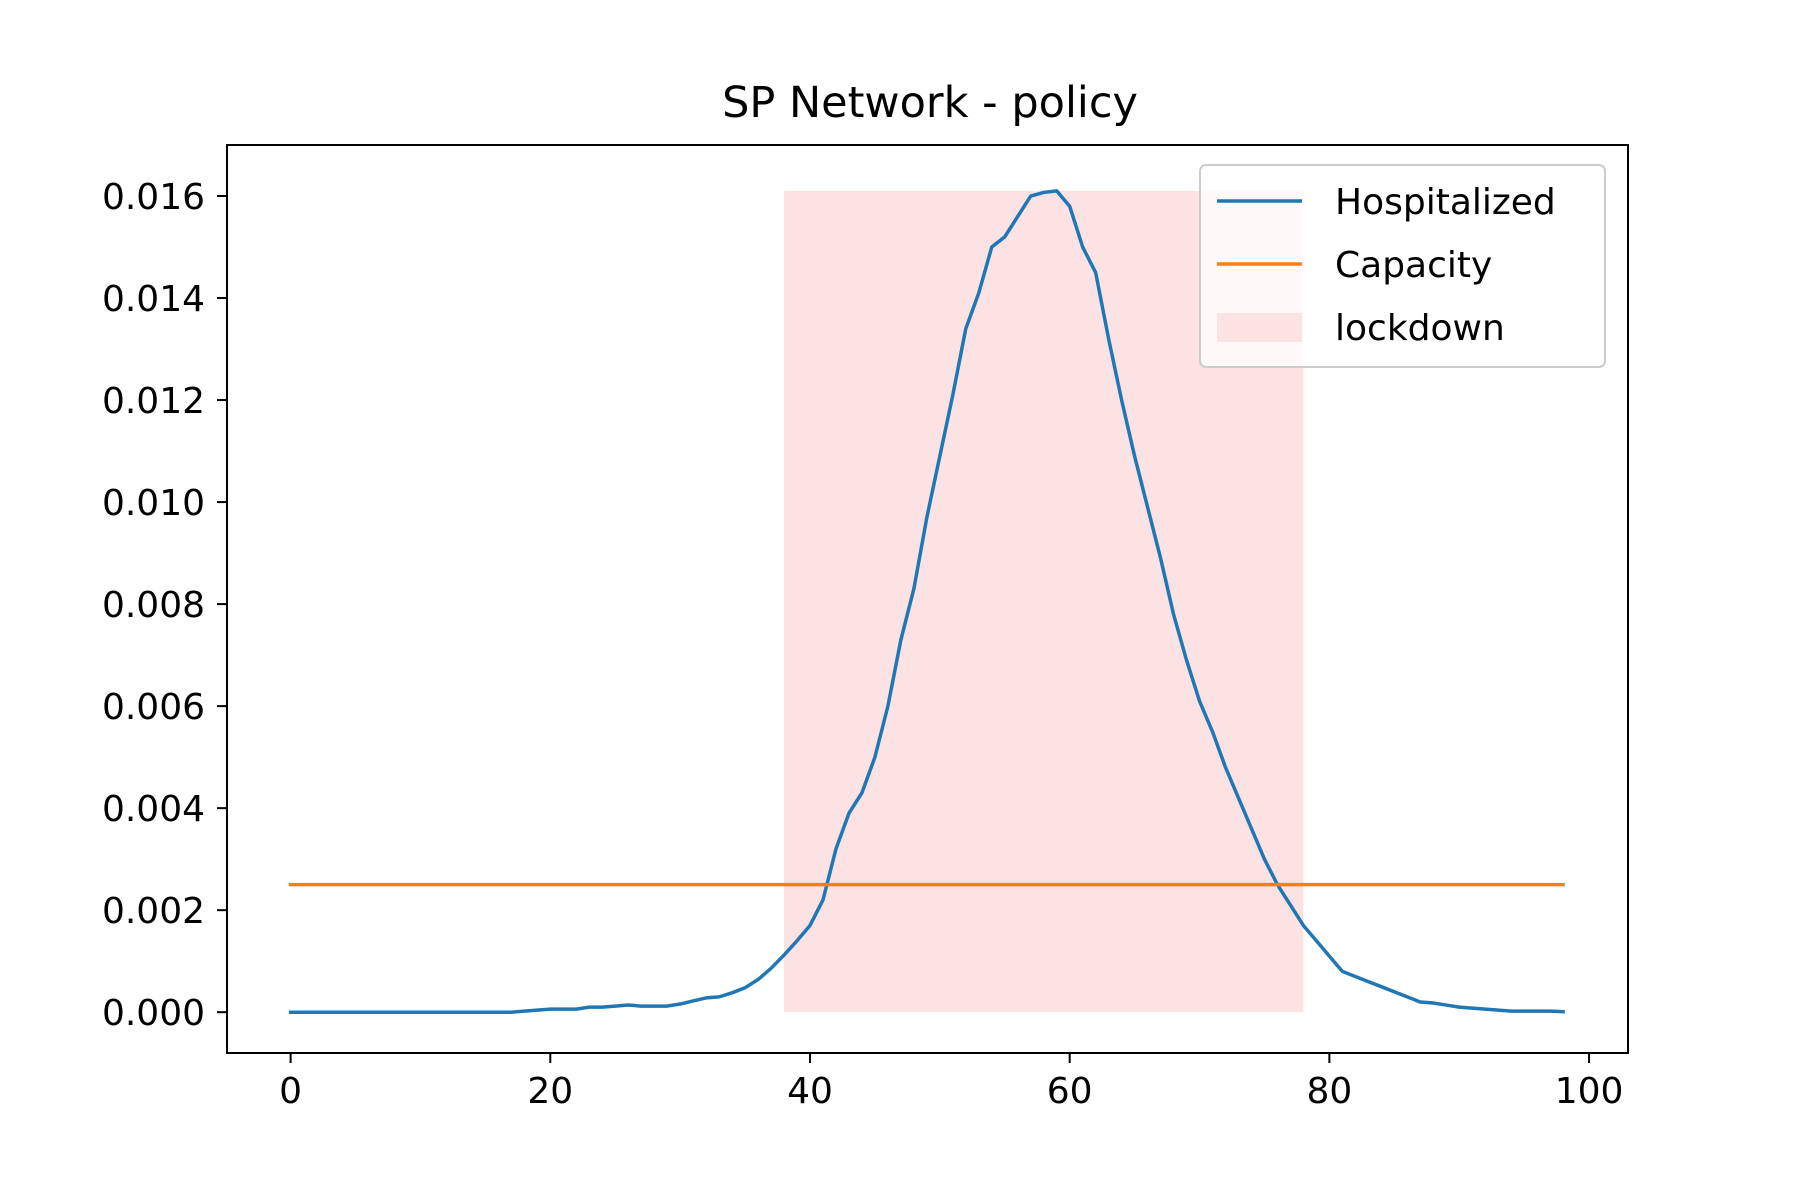 The height and width of the screenshot is (1200, 1800). What do you see at coordinates (1420, 328) in the screenshot?
I see `legend-label-lockdown: lockdown` at bounding box center [1420, 328].